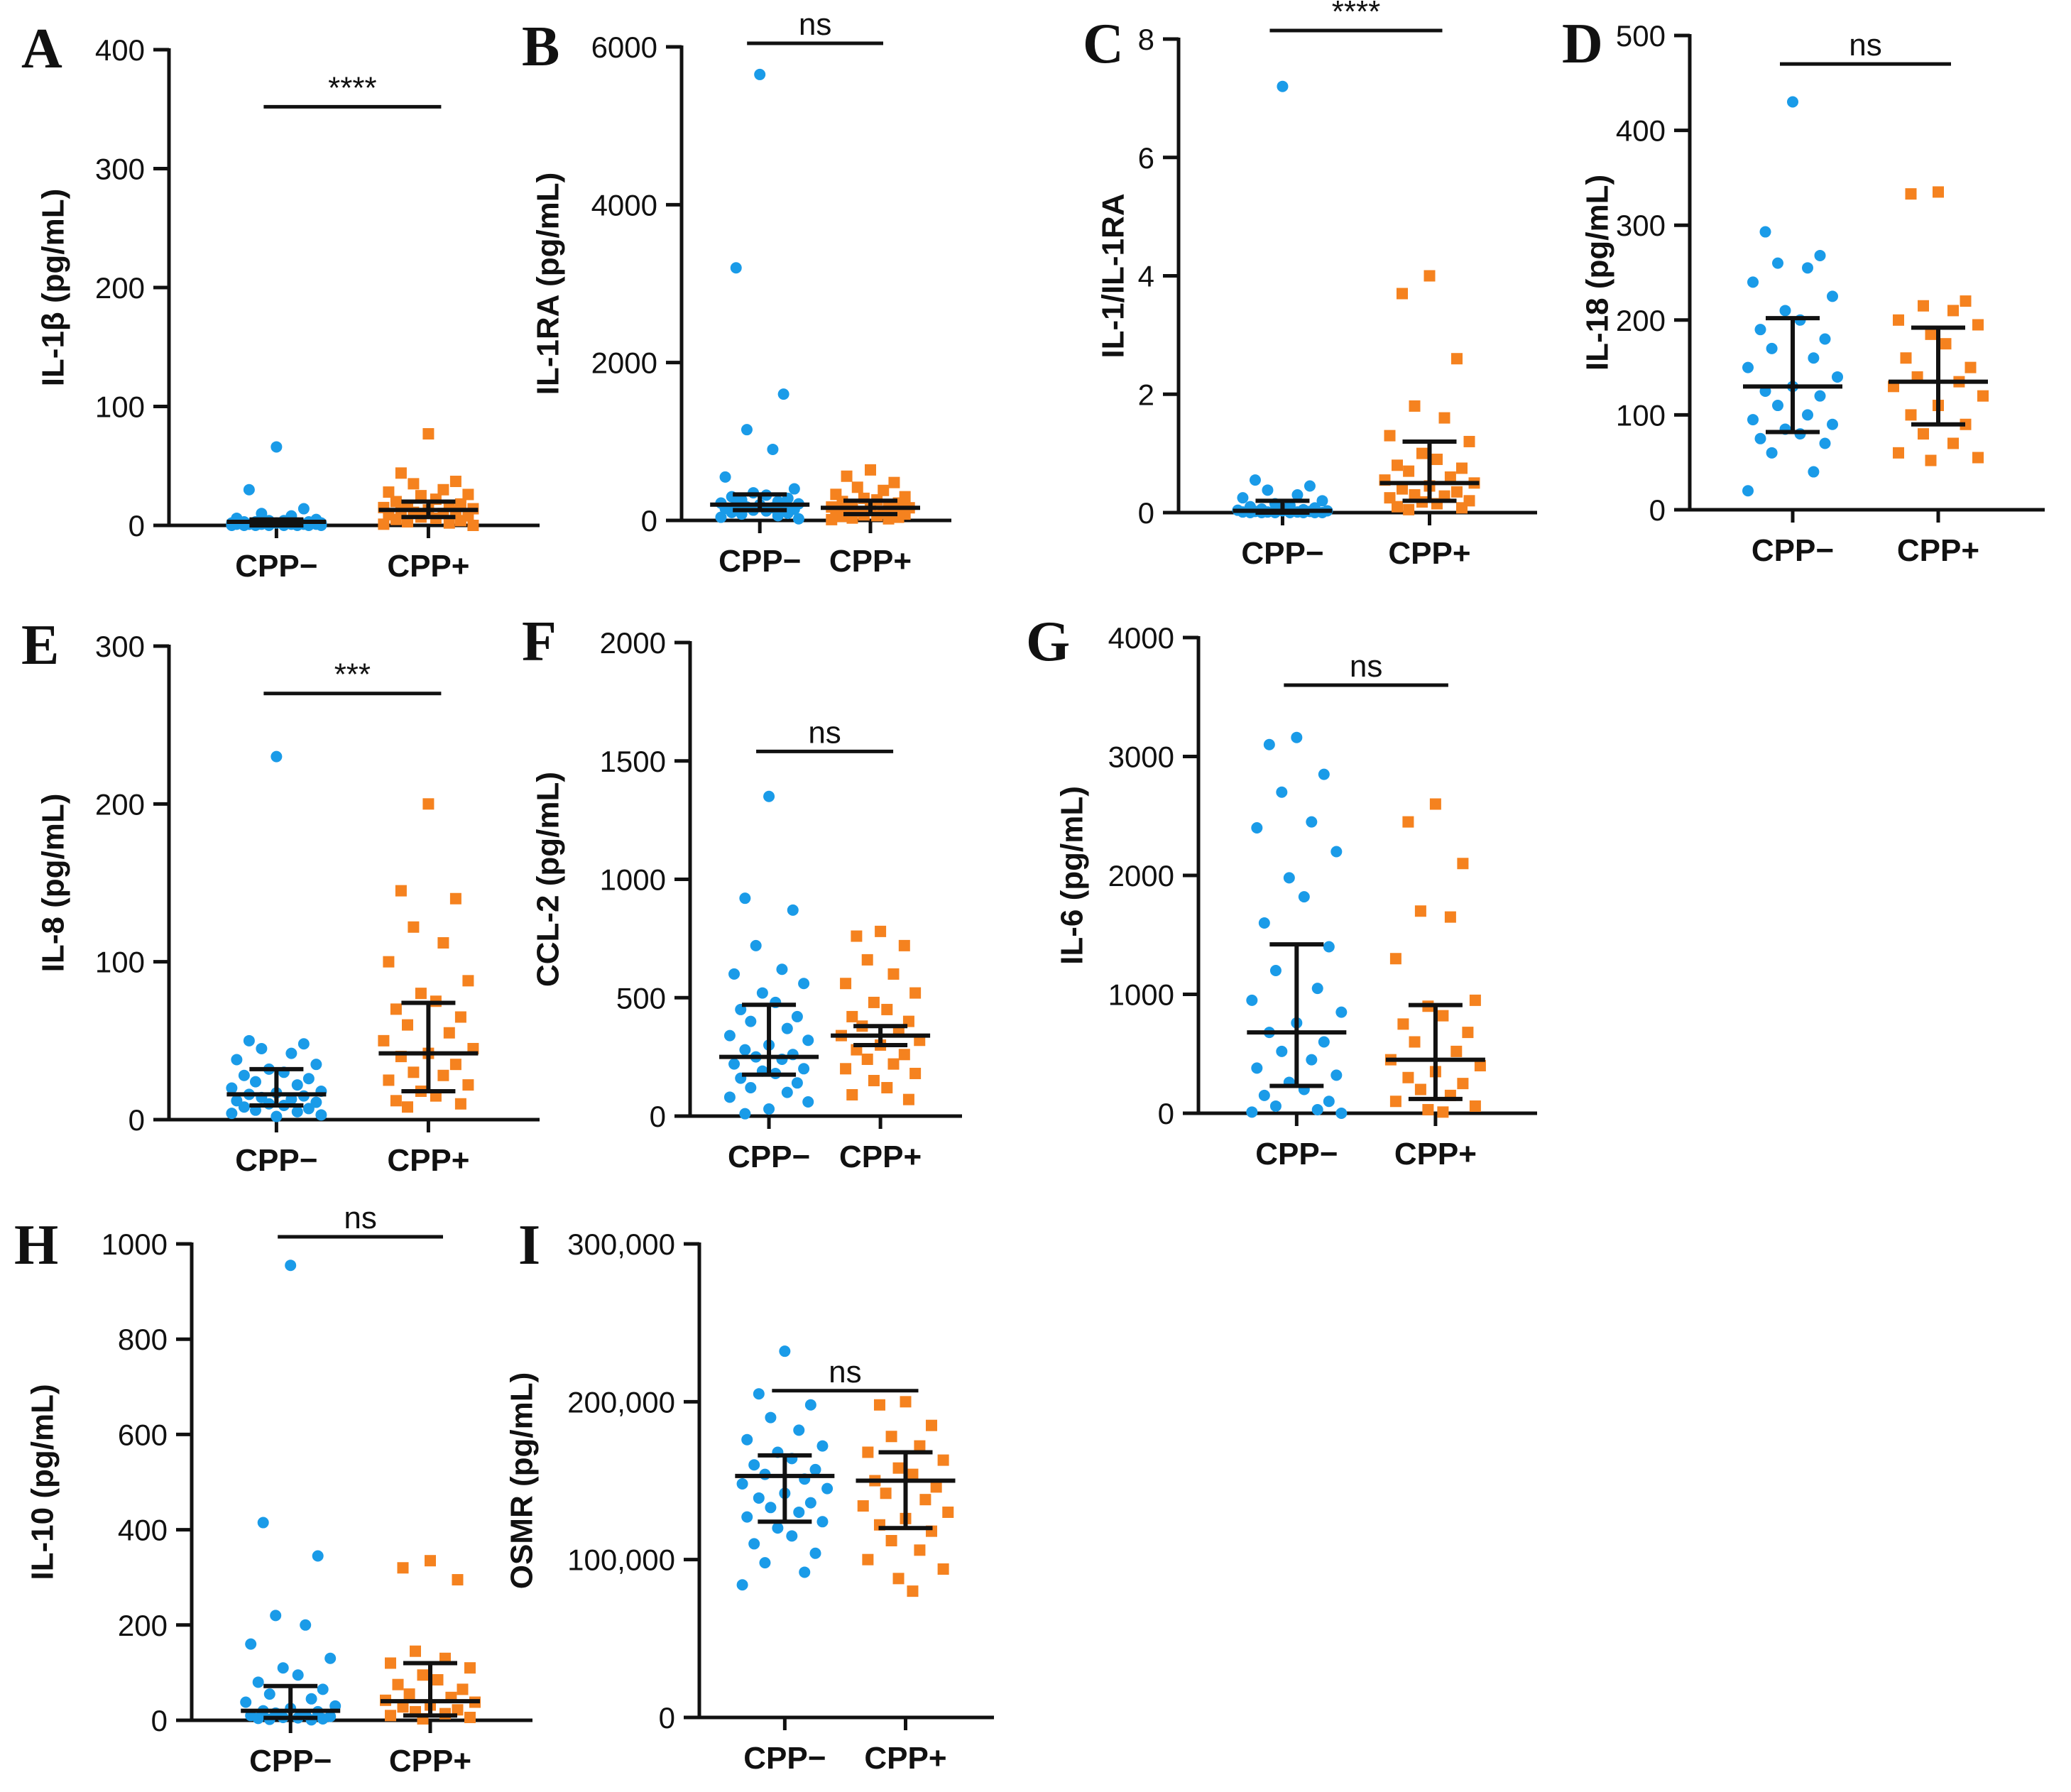  Describe the element at coordinates (1146, 394) in the screenshot. I see `y-tick-label: 2` at that location.